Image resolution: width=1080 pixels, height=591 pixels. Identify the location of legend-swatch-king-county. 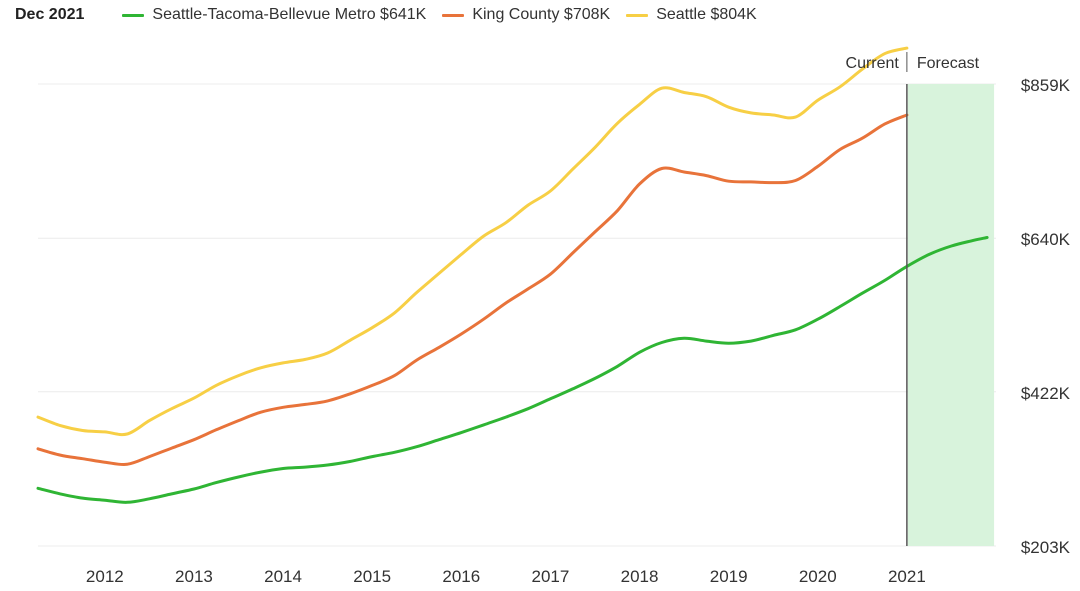
(453, 15).